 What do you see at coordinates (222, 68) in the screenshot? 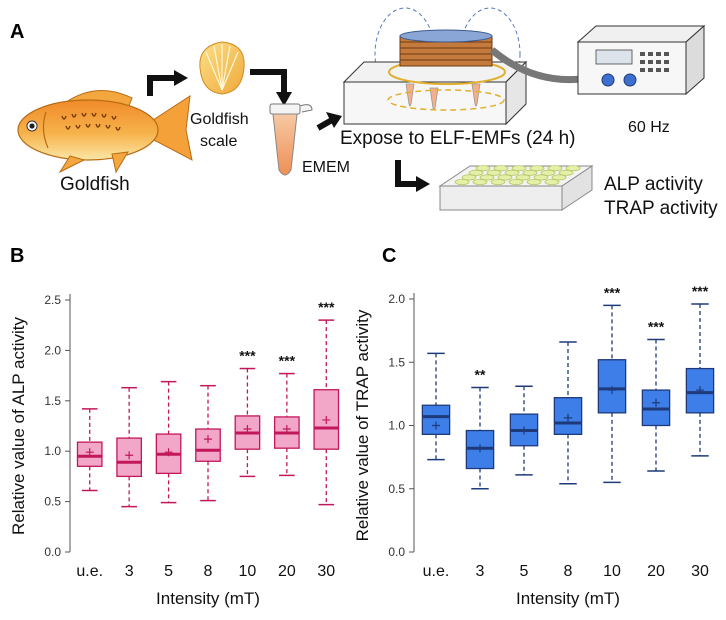
I see `scale-illustration` at bounding box center [222, 68].